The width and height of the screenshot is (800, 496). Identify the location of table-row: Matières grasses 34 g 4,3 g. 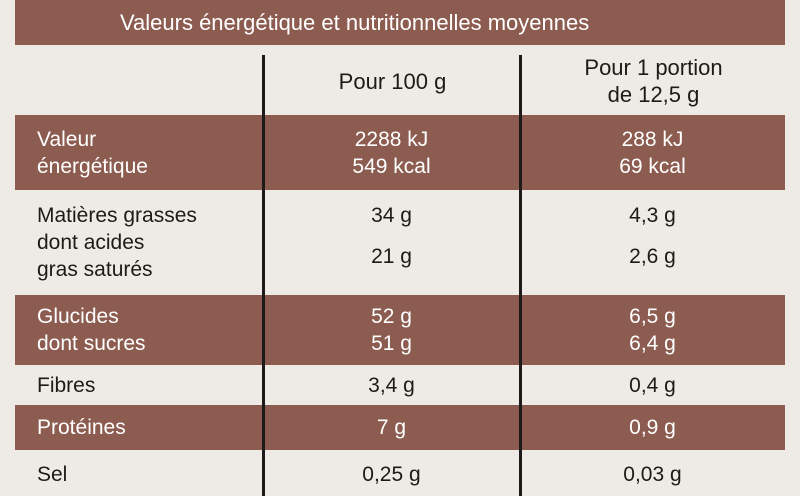
(400, 215).